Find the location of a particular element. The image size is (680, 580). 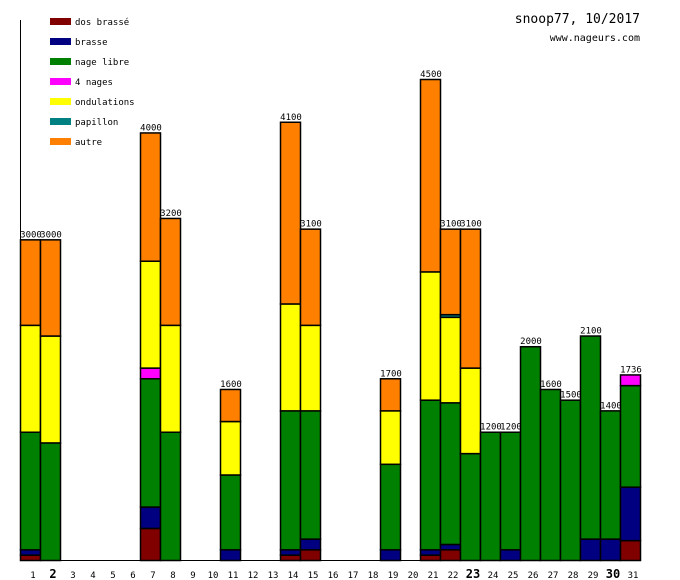

bar-total-label: 2000 is located at coordinates (531, 342).